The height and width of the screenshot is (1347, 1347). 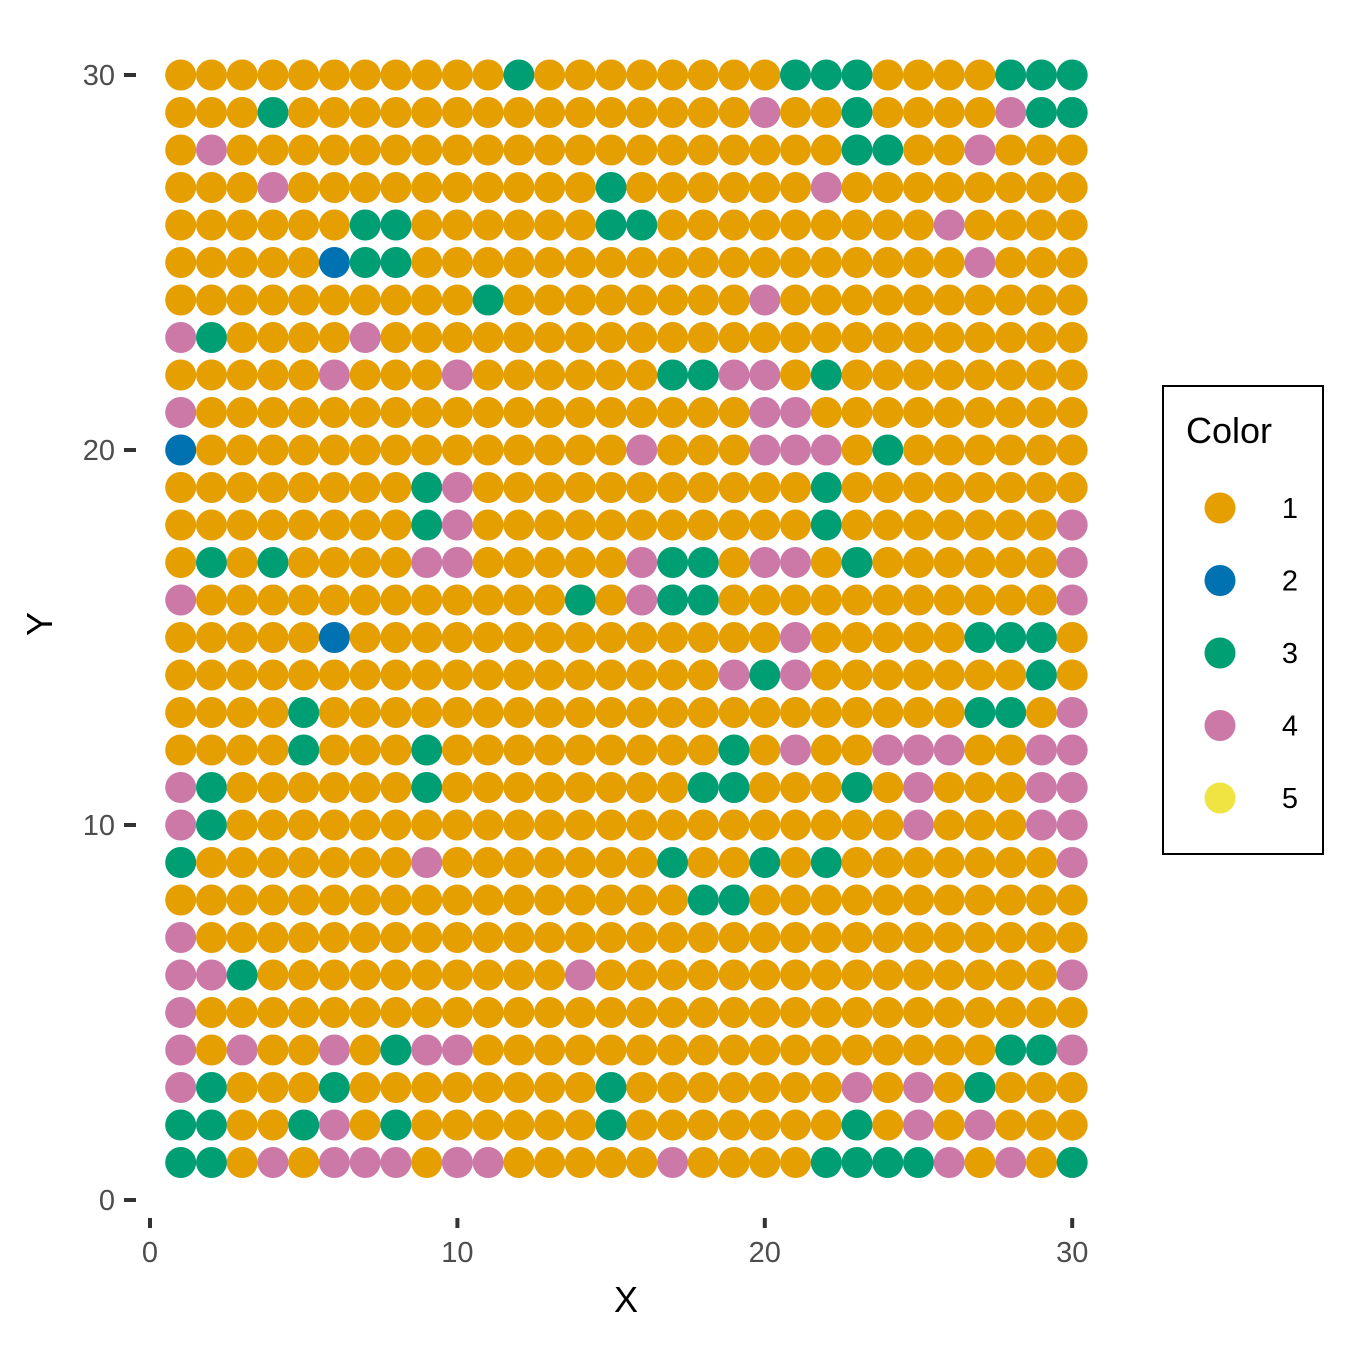 I want to click on y-tick-label: 0, so click(x=107, y=1201).